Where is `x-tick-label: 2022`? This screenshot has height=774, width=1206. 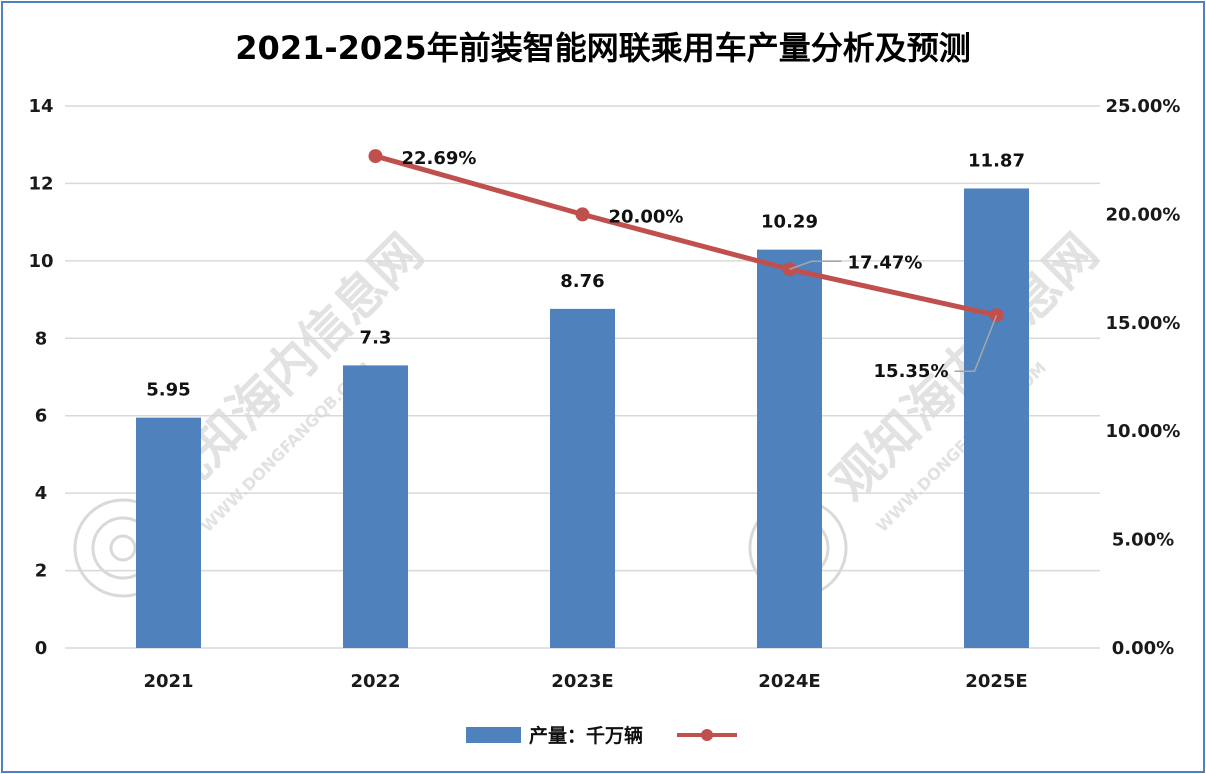
x-tick-label: 2022 is located at coordinates (375, 681).